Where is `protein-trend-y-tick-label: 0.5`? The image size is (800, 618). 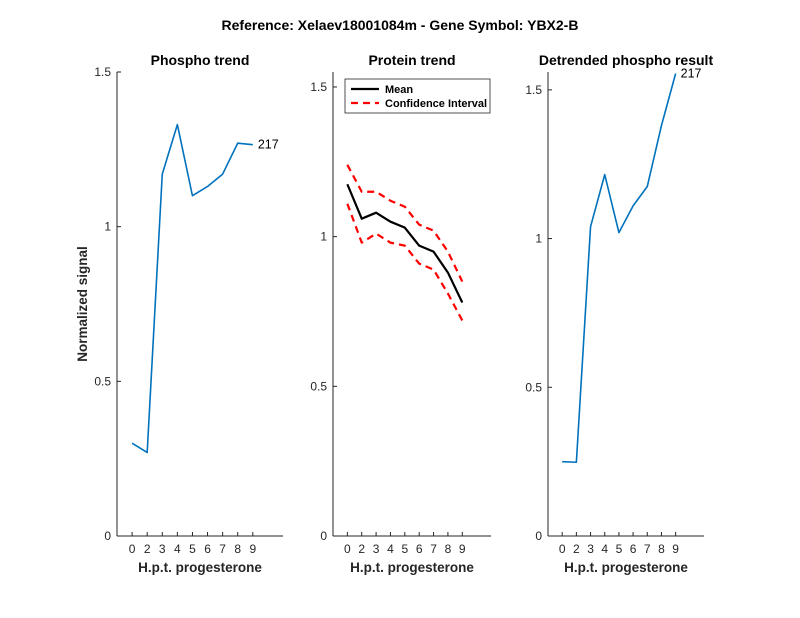
protein-trend-y-tick-label: 0.5 is located at coordinates (318, 386).